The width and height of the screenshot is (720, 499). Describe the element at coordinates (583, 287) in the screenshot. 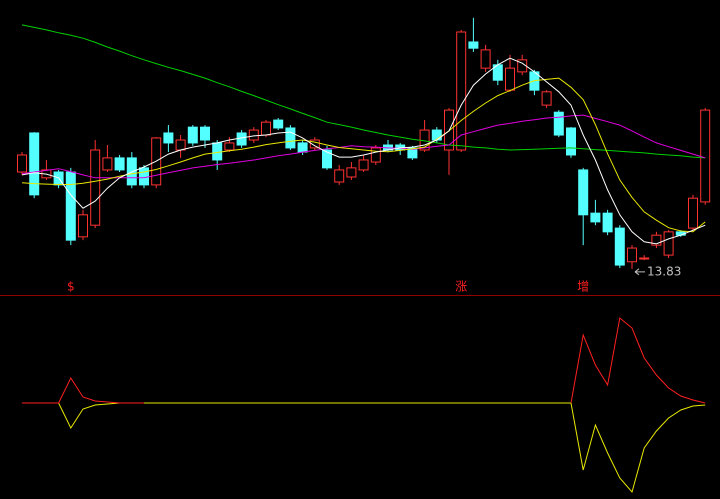

I see `signal-label: 增` at that location.